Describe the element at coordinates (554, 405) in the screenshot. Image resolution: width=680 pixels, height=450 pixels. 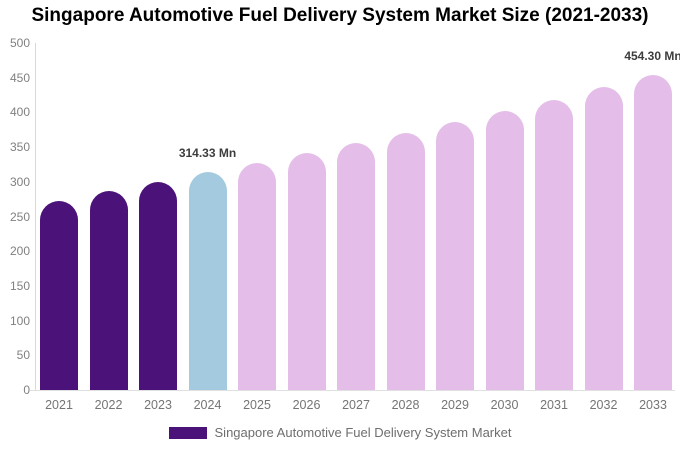
I see `x-tick-label-2031: 2031` at that location.